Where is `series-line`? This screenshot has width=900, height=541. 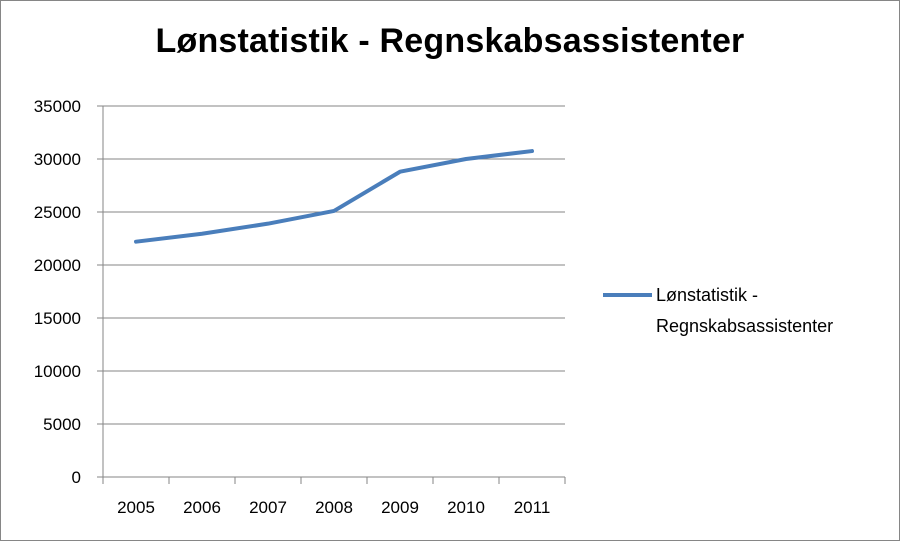 series-line is located at coordinates (334, 196).